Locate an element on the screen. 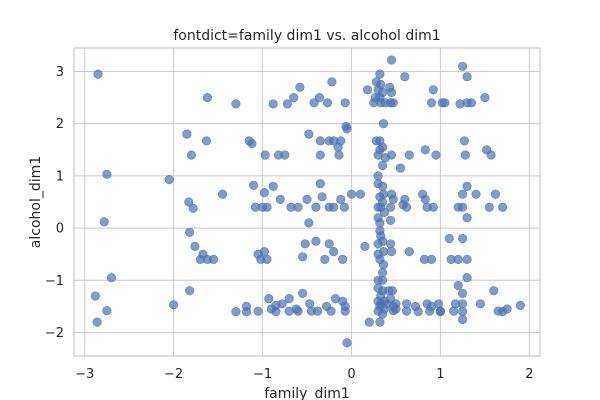  y-tick-label: −1 is located at coordinates (54, 281).